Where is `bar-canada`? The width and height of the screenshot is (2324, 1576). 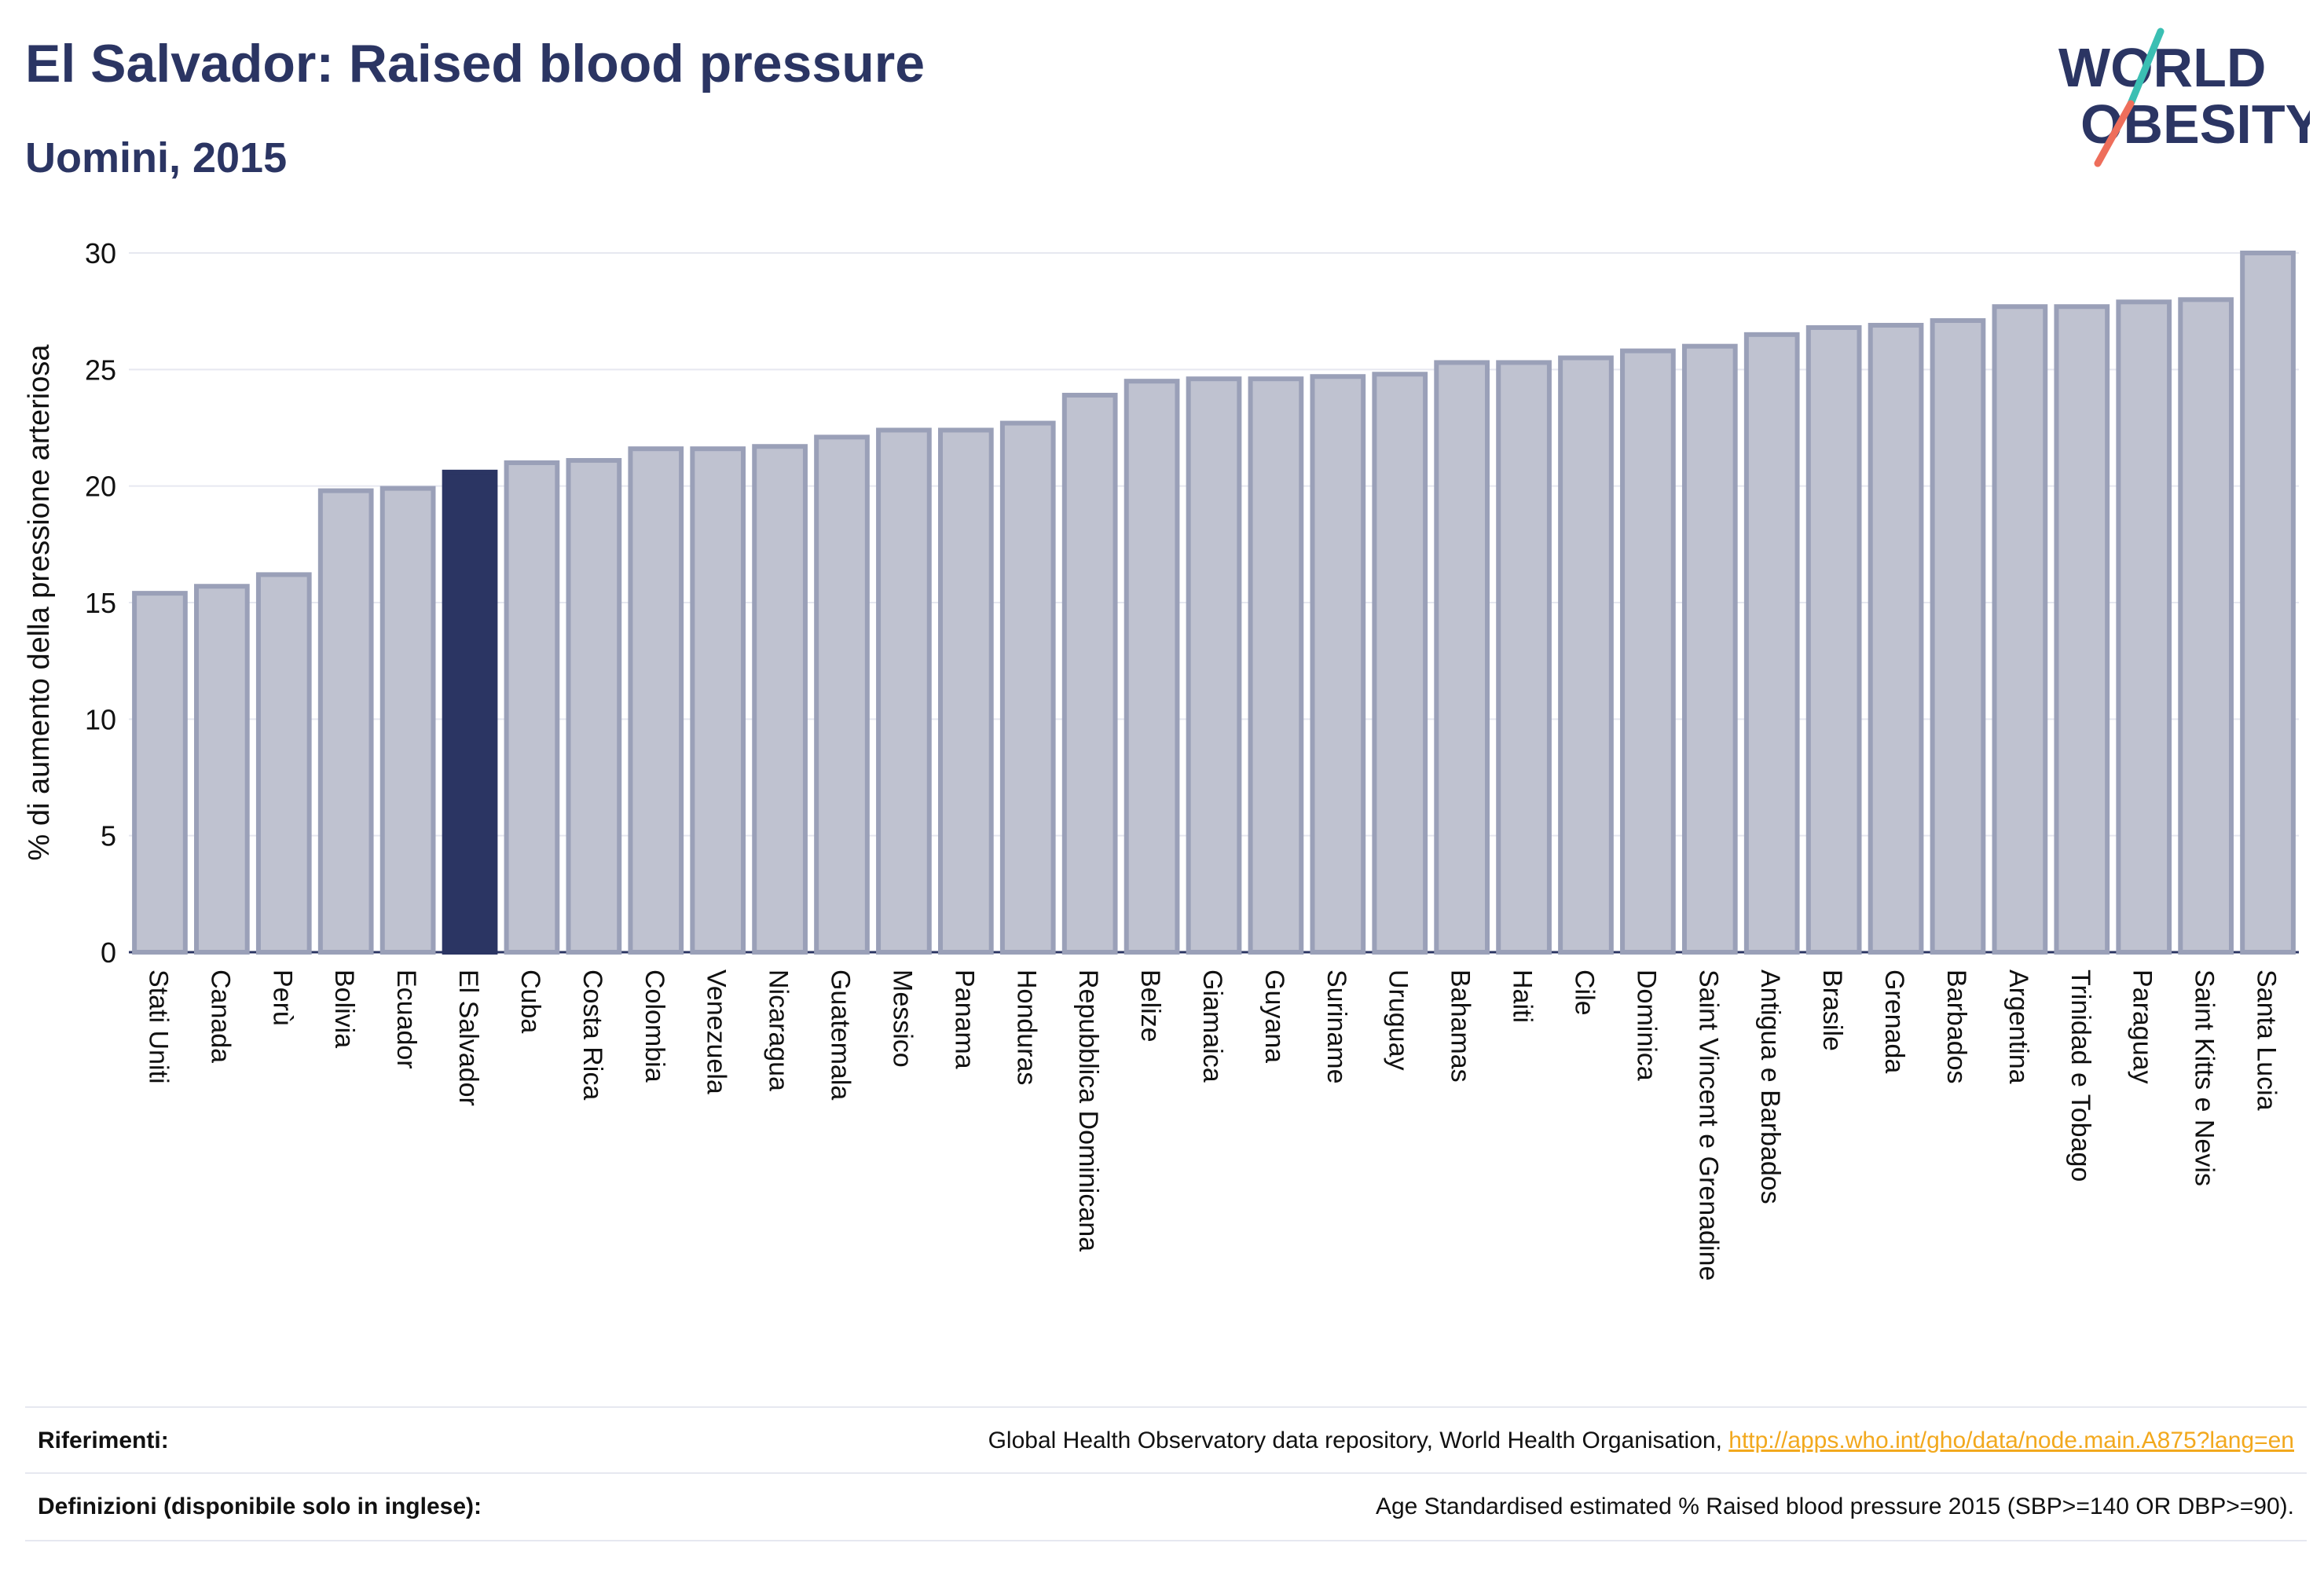 bar-canada is located at coordinates (222, 769).